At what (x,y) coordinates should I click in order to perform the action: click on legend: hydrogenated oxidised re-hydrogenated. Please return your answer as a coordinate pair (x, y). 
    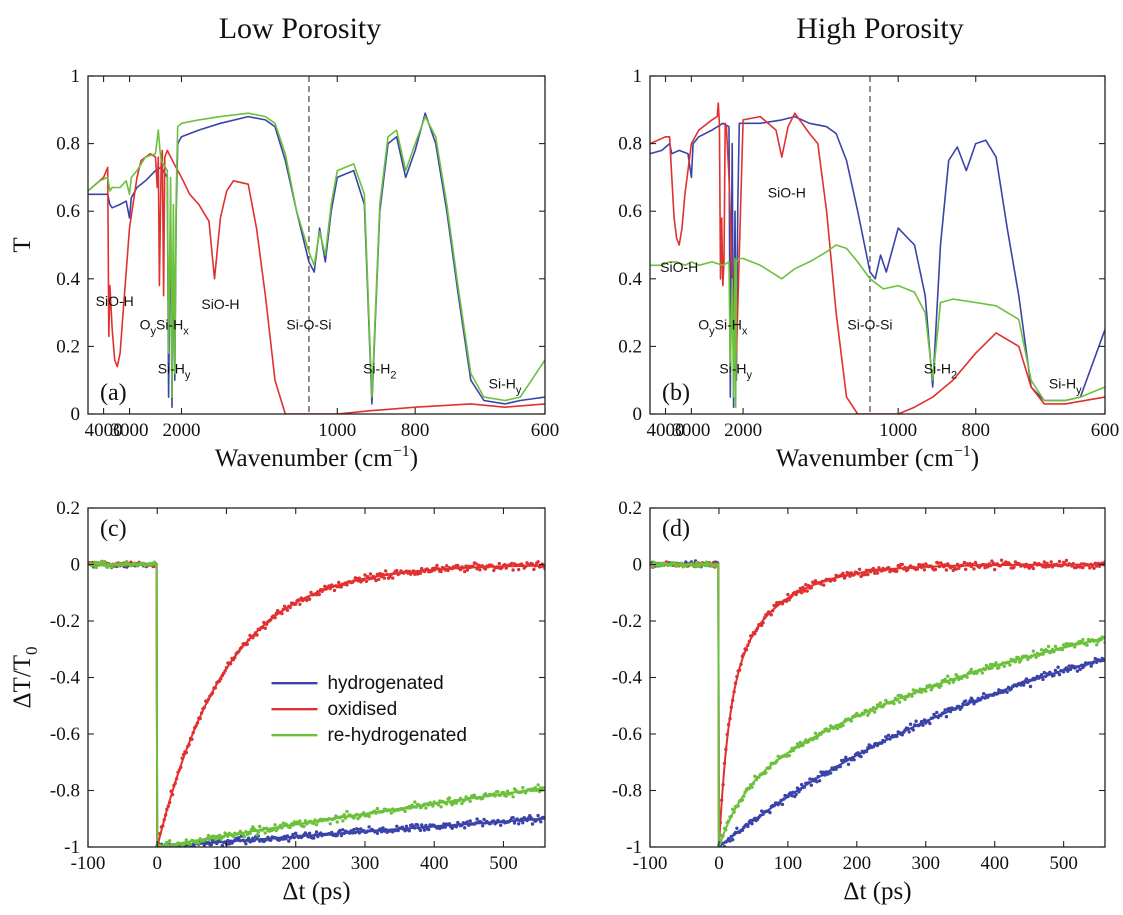
    Looking at the image, I should click on (369, 709).